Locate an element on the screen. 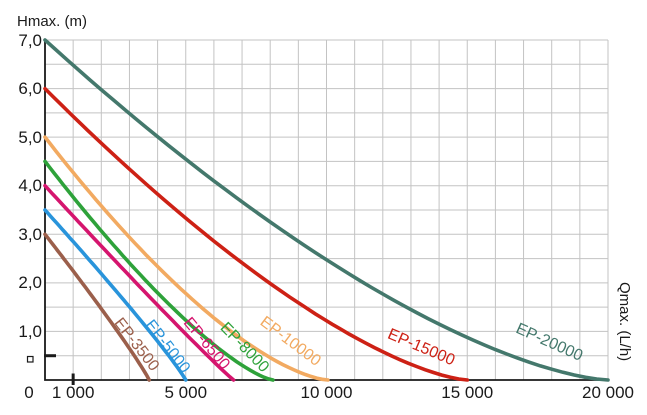 Image resolution: width=647 pixels, height=415 pixels. y-tick-label: 5,0 is located at coordinates (30, 137).